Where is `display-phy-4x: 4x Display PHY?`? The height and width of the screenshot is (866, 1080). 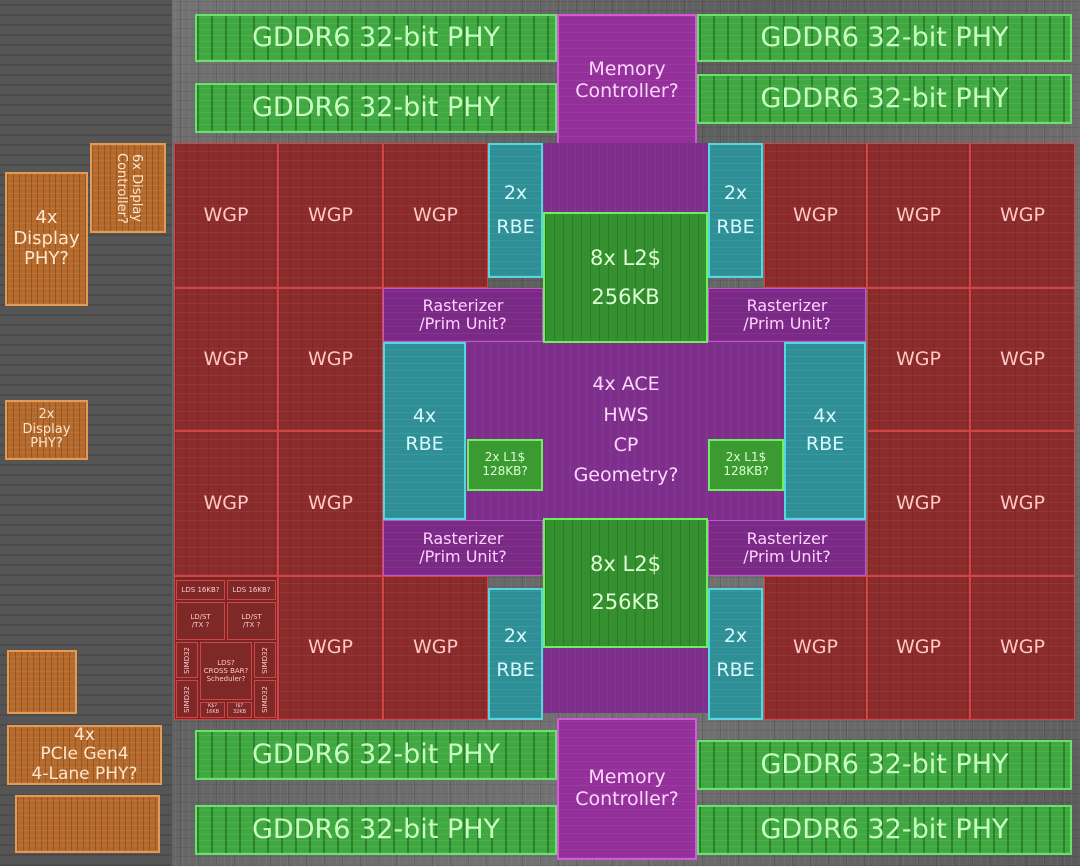 display-phy-4x: 4x Display PHY? is located at coordinates (46, 239).